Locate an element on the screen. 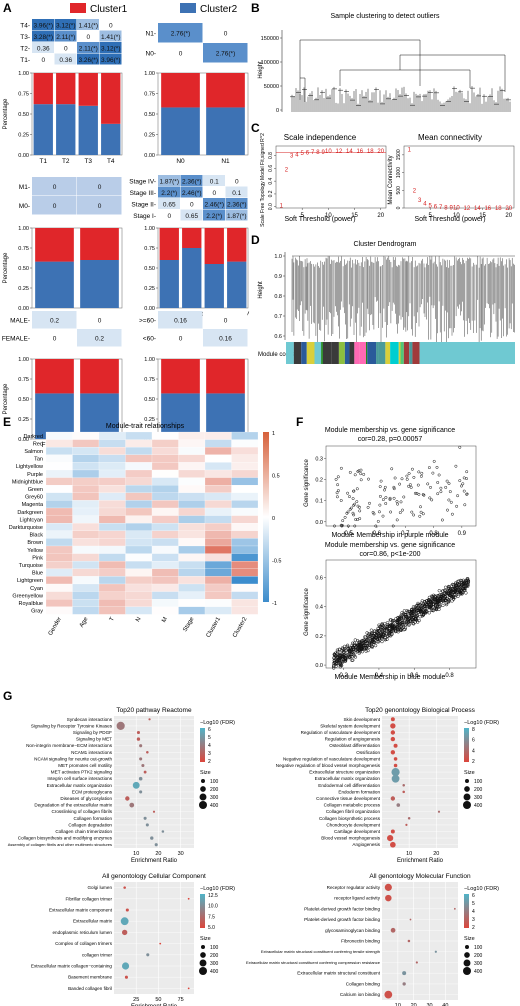  module-row-label: Lightyellow is located at coordinates (29, 467).